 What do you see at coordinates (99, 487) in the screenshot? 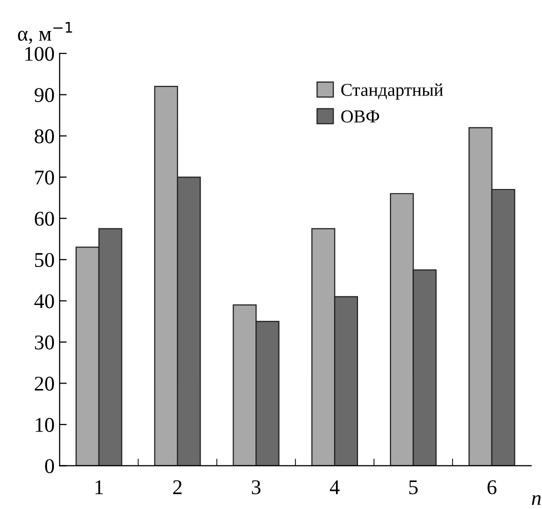
I see `x-tick-label: 1` at bounding box center [99, 487].